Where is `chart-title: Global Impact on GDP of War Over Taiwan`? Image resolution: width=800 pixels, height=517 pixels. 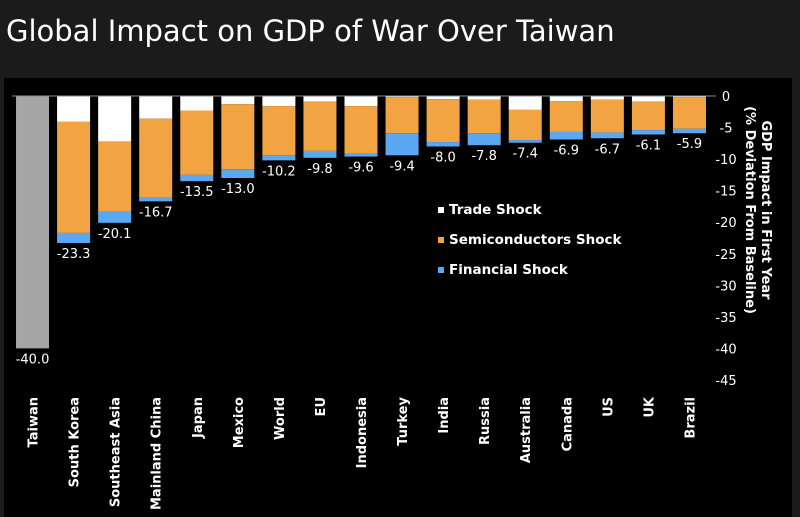 chart-title: Global Impact on GDP of War Over Taiwan is located at coordinates (310, 31).